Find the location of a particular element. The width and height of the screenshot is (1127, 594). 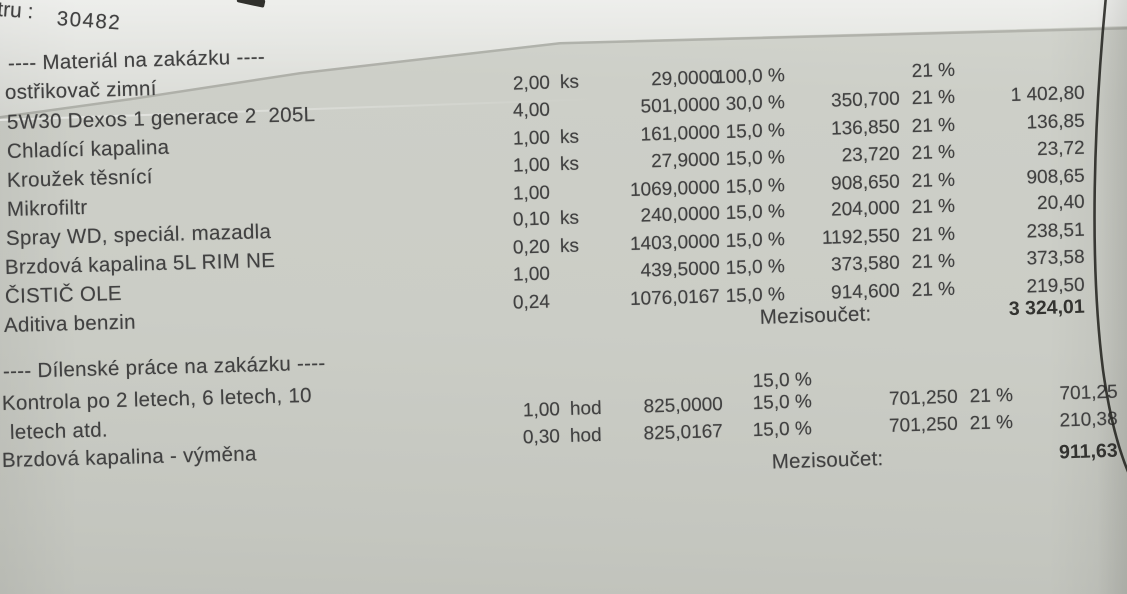

net-amount: 373,580 is located at coordinates (865, 264).